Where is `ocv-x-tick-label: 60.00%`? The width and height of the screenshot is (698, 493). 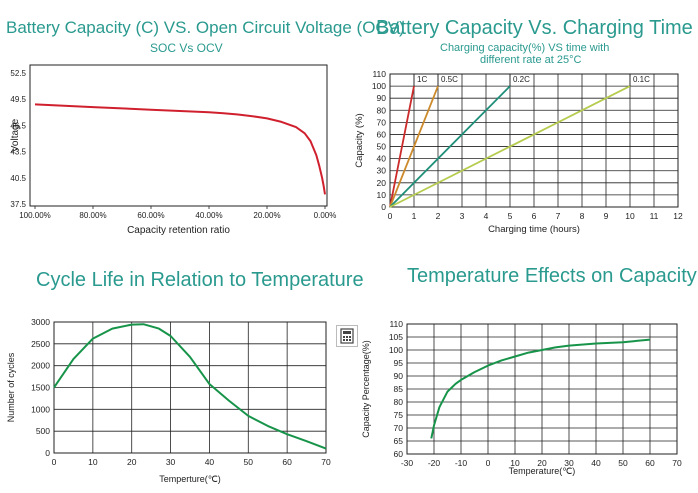
ocv-x-tick-label: 60.00% is located at coordinates (150, 215).